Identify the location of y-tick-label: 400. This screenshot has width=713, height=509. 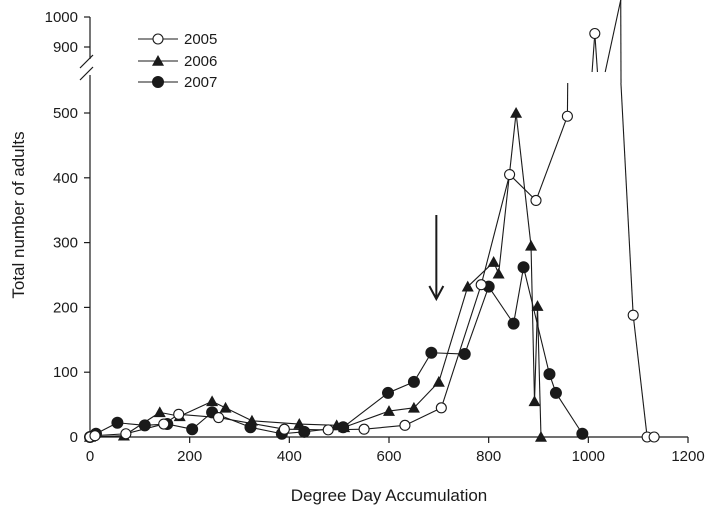
(65, 178).